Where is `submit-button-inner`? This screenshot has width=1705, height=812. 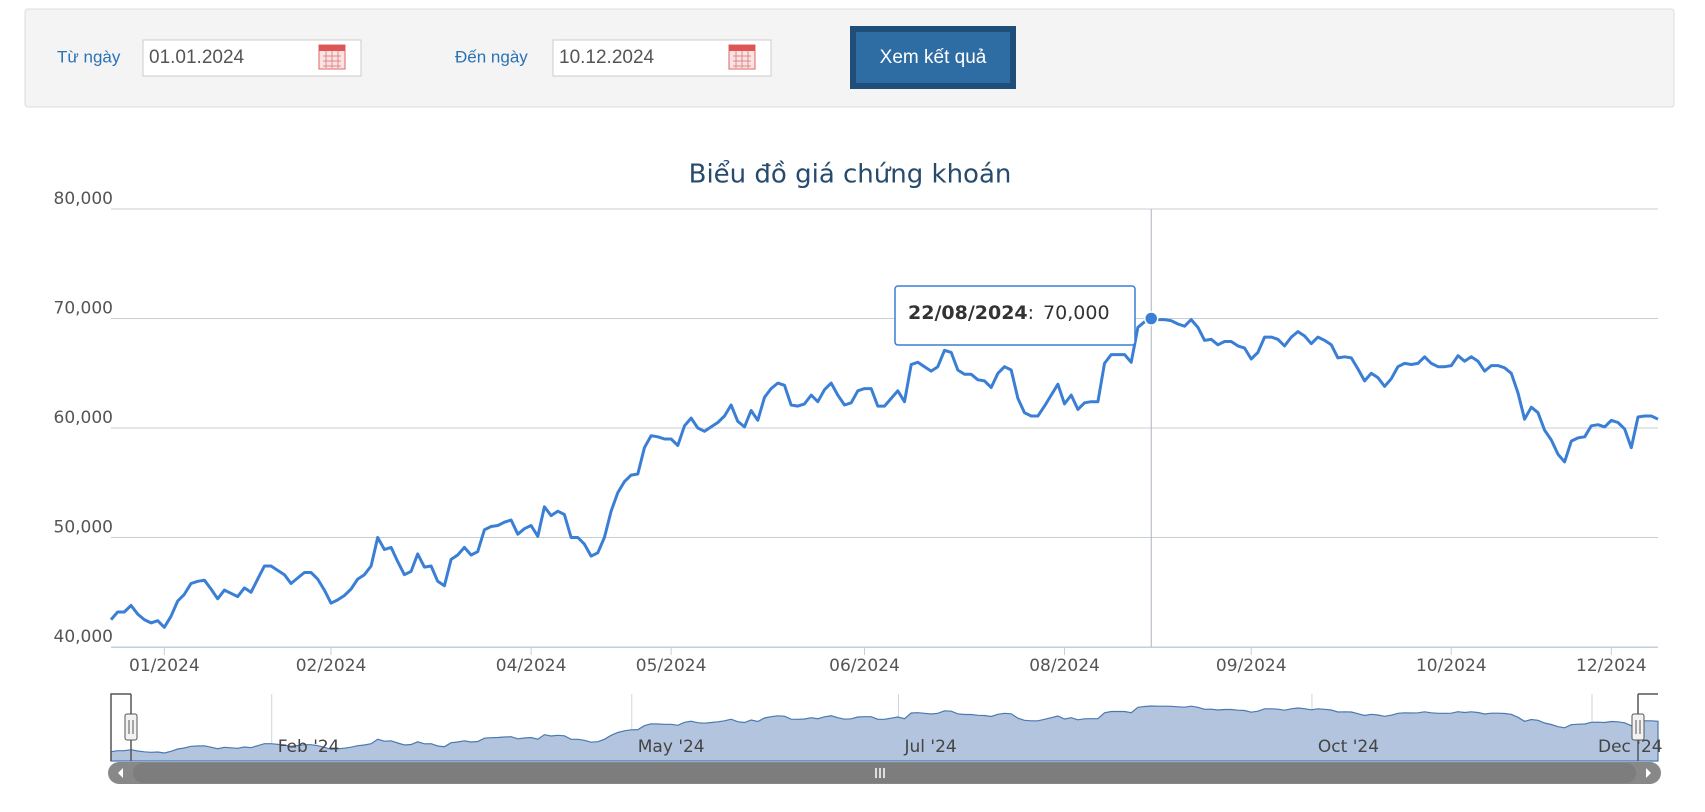 submit-button-inner is located at coordinates (933, 57).